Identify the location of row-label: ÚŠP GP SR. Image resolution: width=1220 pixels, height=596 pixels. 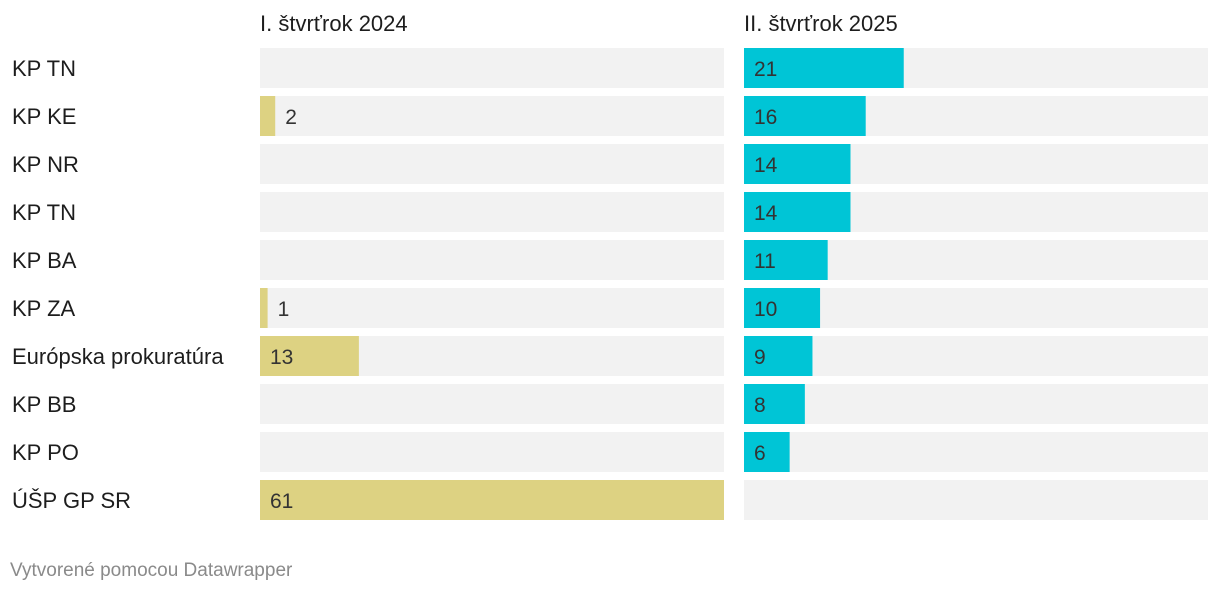
(71, 500).